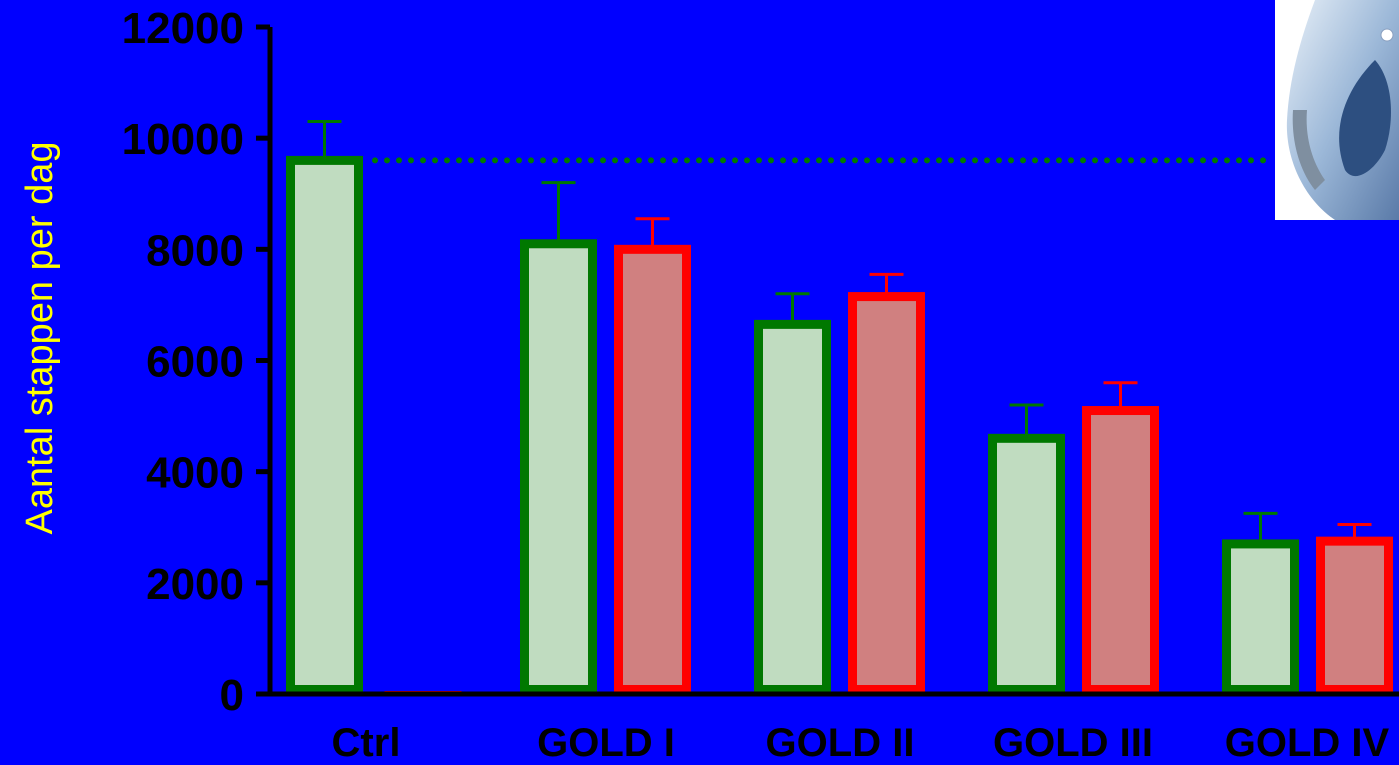  I want to click on y-axis-label: Aantal stappen per dag, so click(40, 338).